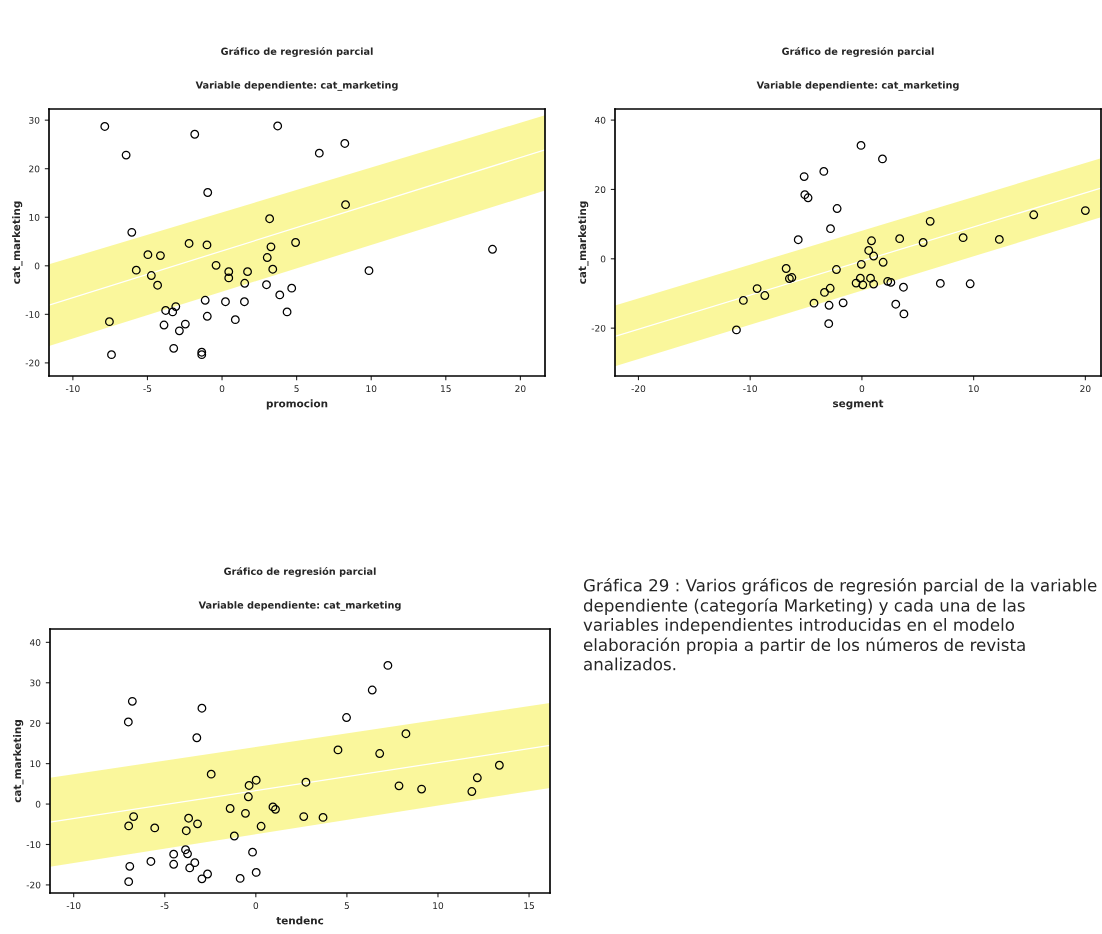  What do you see at coordinates (297, 404) in the screenshot?
I see `x-axis-title: promocion` at bounding box center [297, 404].